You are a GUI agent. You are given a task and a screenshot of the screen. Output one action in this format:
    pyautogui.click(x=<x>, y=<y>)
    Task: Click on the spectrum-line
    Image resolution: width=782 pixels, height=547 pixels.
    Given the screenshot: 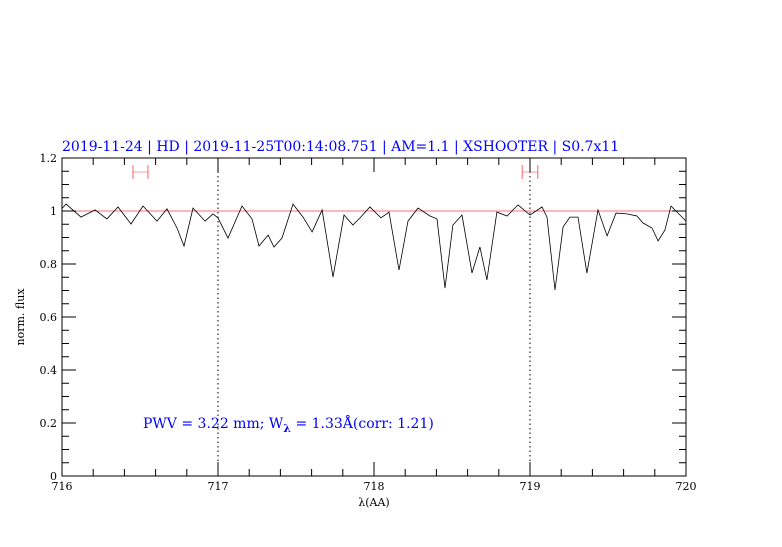 What is the action you would take?
    pyautogui.click(x=374, y=247)
    